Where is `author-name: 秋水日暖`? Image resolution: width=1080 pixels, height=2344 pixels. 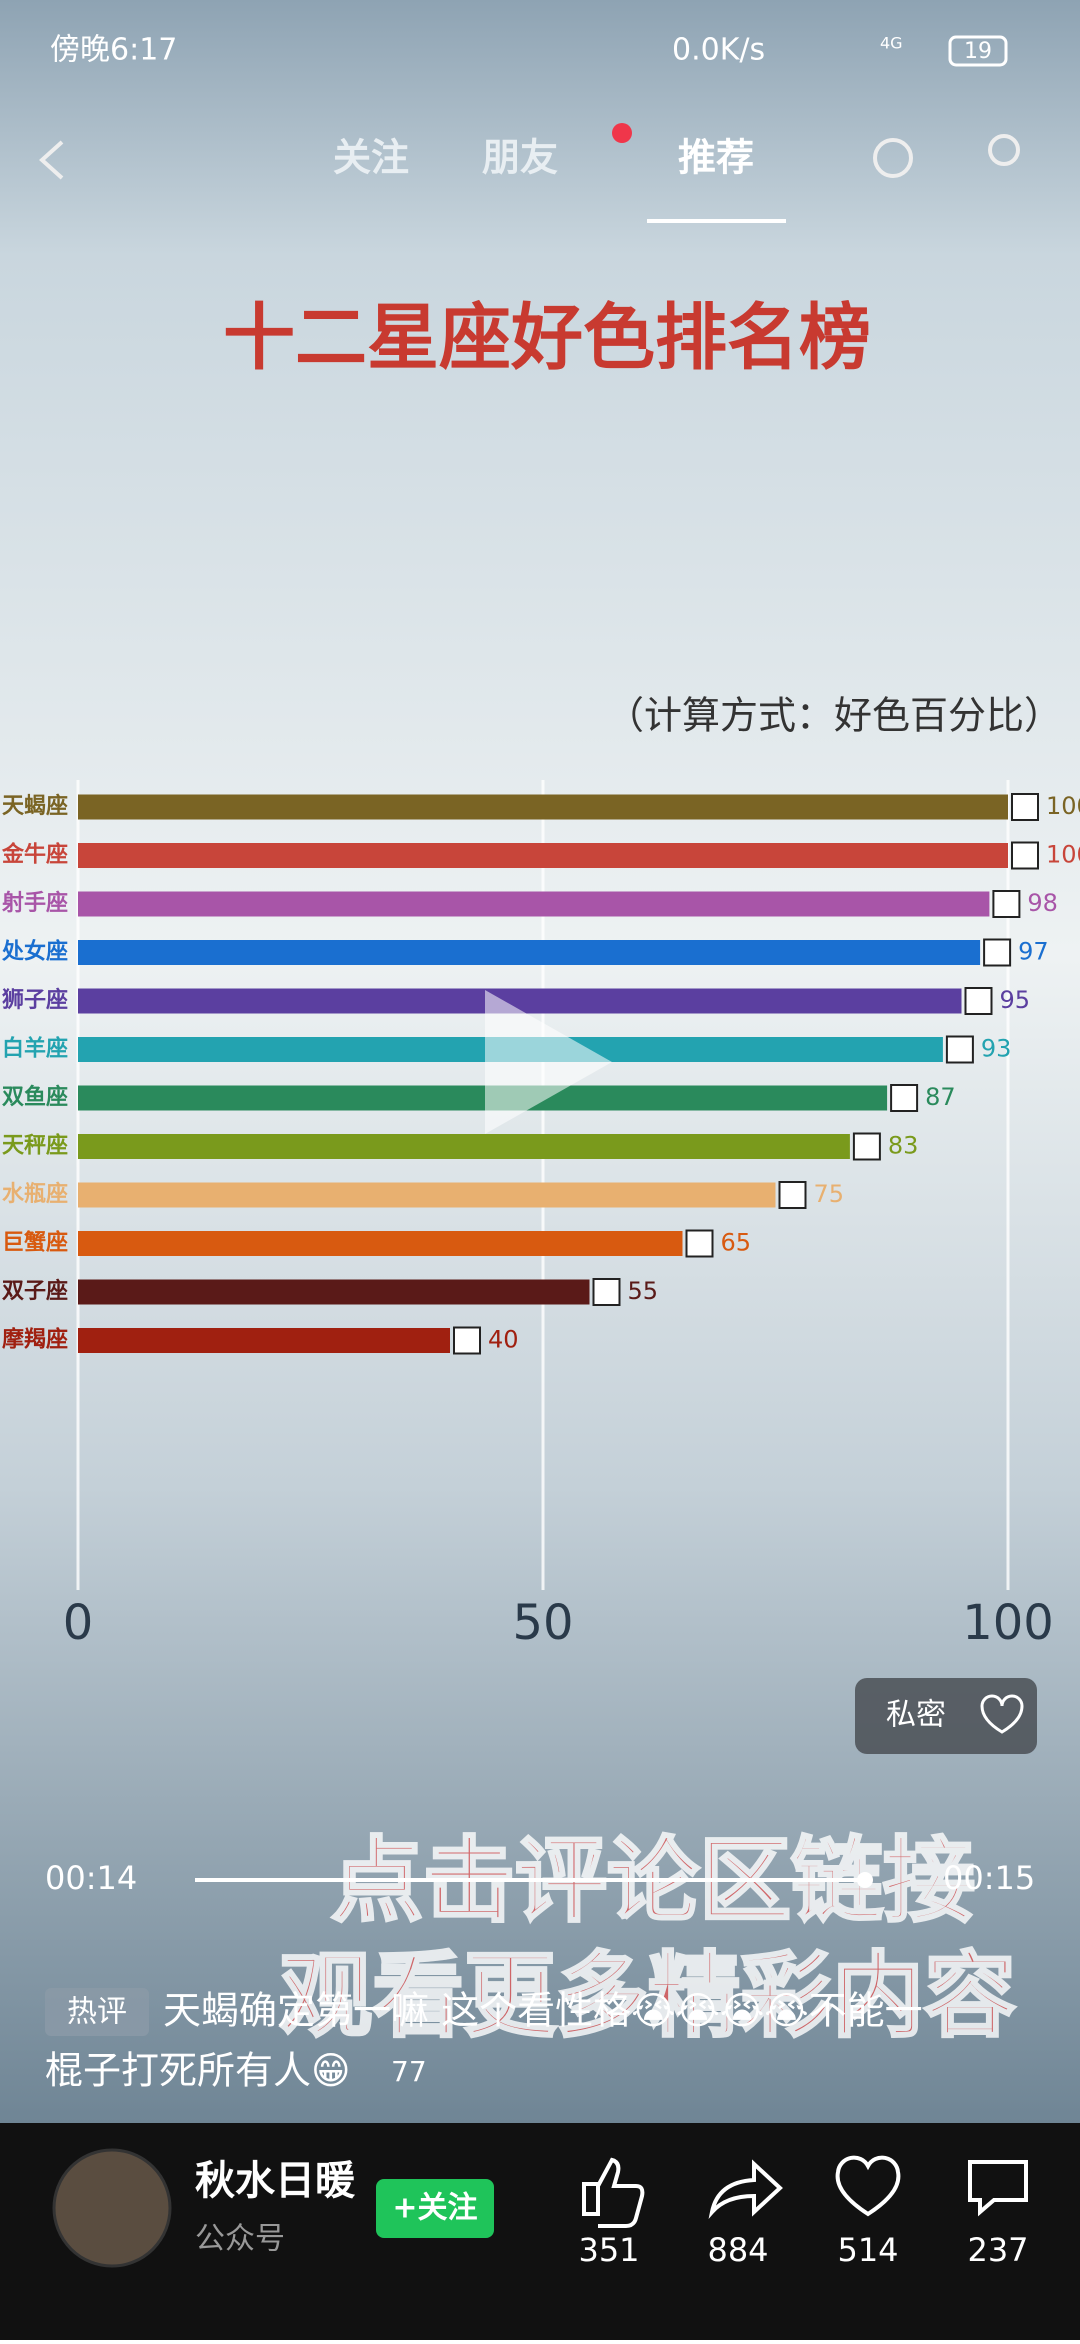 author-name: 秋水日暖 is located at coordinates (275, 2181).